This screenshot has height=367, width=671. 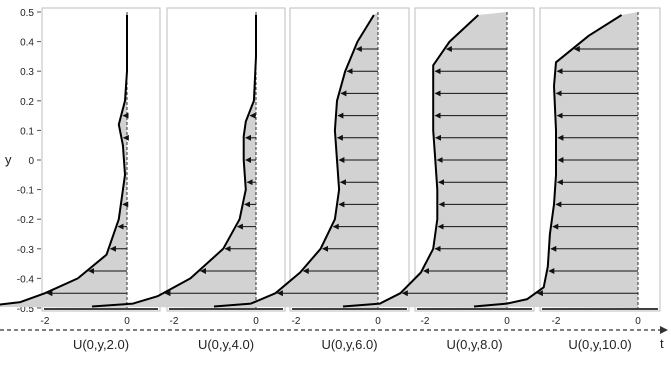 What do you see at coordinates (26, 220) in the screenshot?
I see `y-tick-label: -0.2` at bounding box center [26, 220].